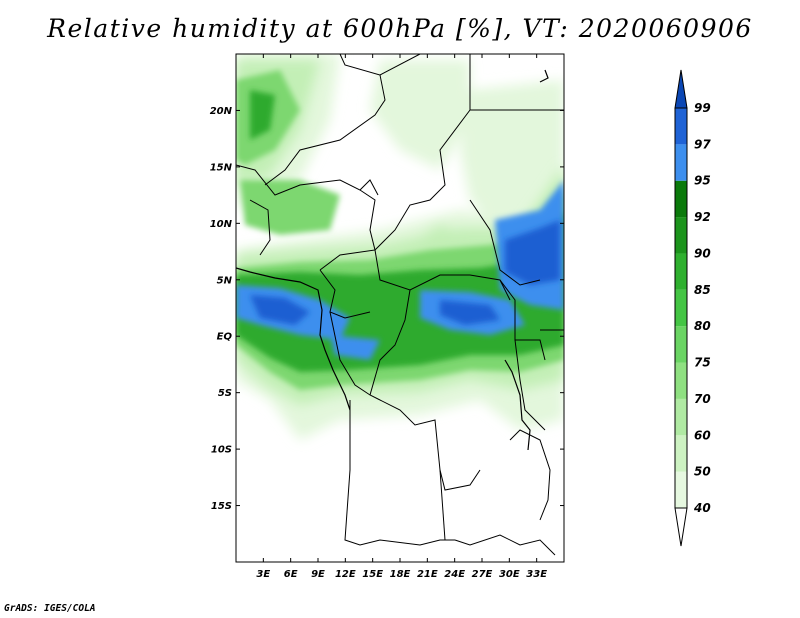 The height and width of the screenshot is (618, 800). Describe the element at coordinates (225, 337) in the screenshot. I see `y-tick-label: EQ` at that location.